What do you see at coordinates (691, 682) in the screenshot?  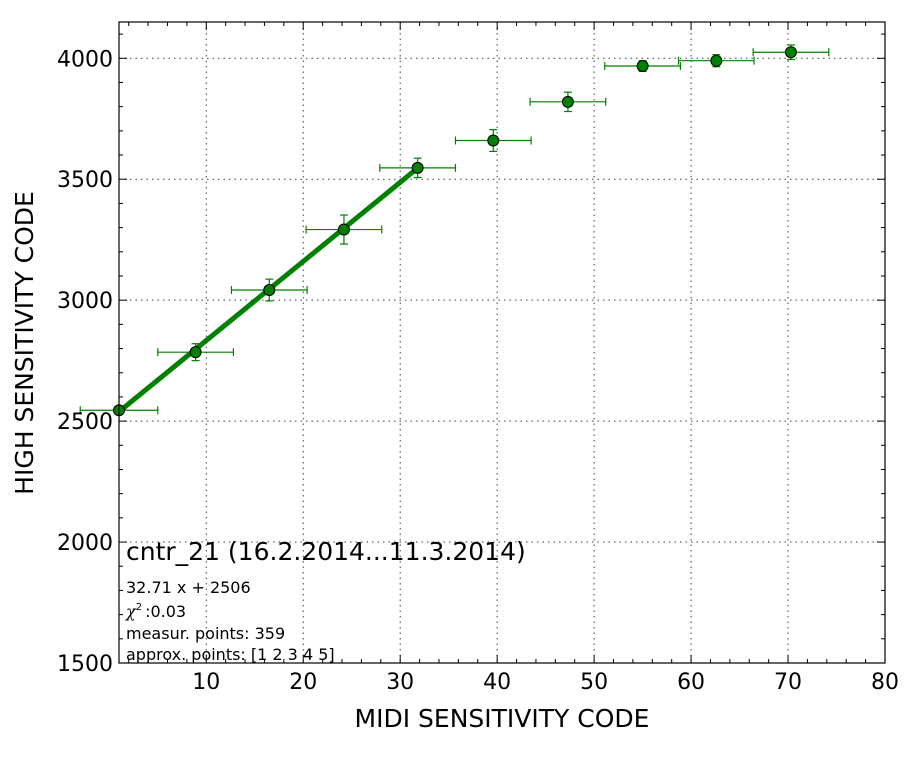 I see `x-tick-label: 60` at bounding box center [691, 682].